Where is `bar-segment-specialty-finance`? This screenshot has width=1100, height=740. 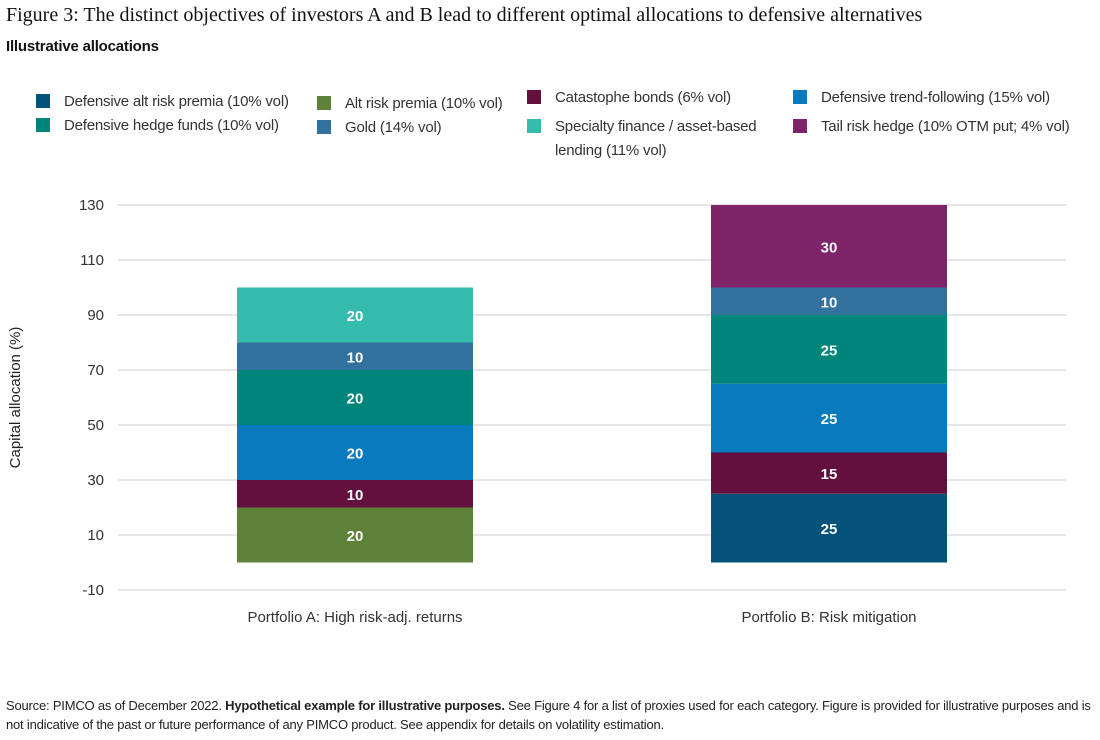
bar-segment-specialty-finance is located at coordinates (355, 315).